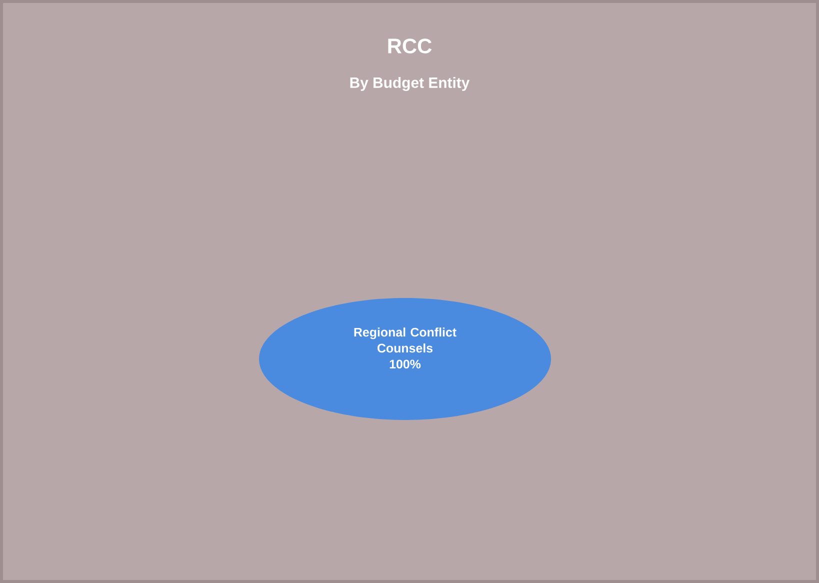 This screenshot has width=819, height=583. What do you see at coordinates (410, 83) in the screenshot?
I see `chart-subtitle: By Budget Entity` at bounding box center [410, 83].